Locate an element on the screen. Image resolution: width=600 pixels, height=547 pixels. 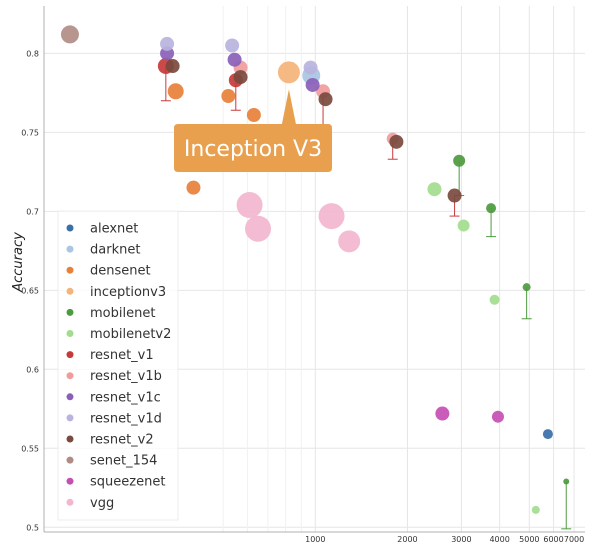
legend-swatch-resnet_v1 is located at coordinates (70, 355).